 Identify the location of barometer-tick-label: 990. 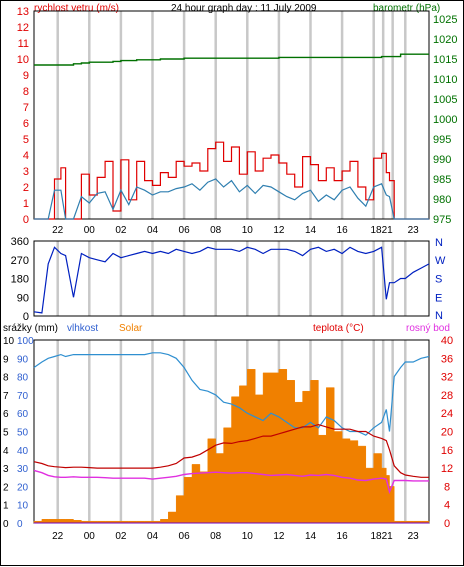
(442, 160).